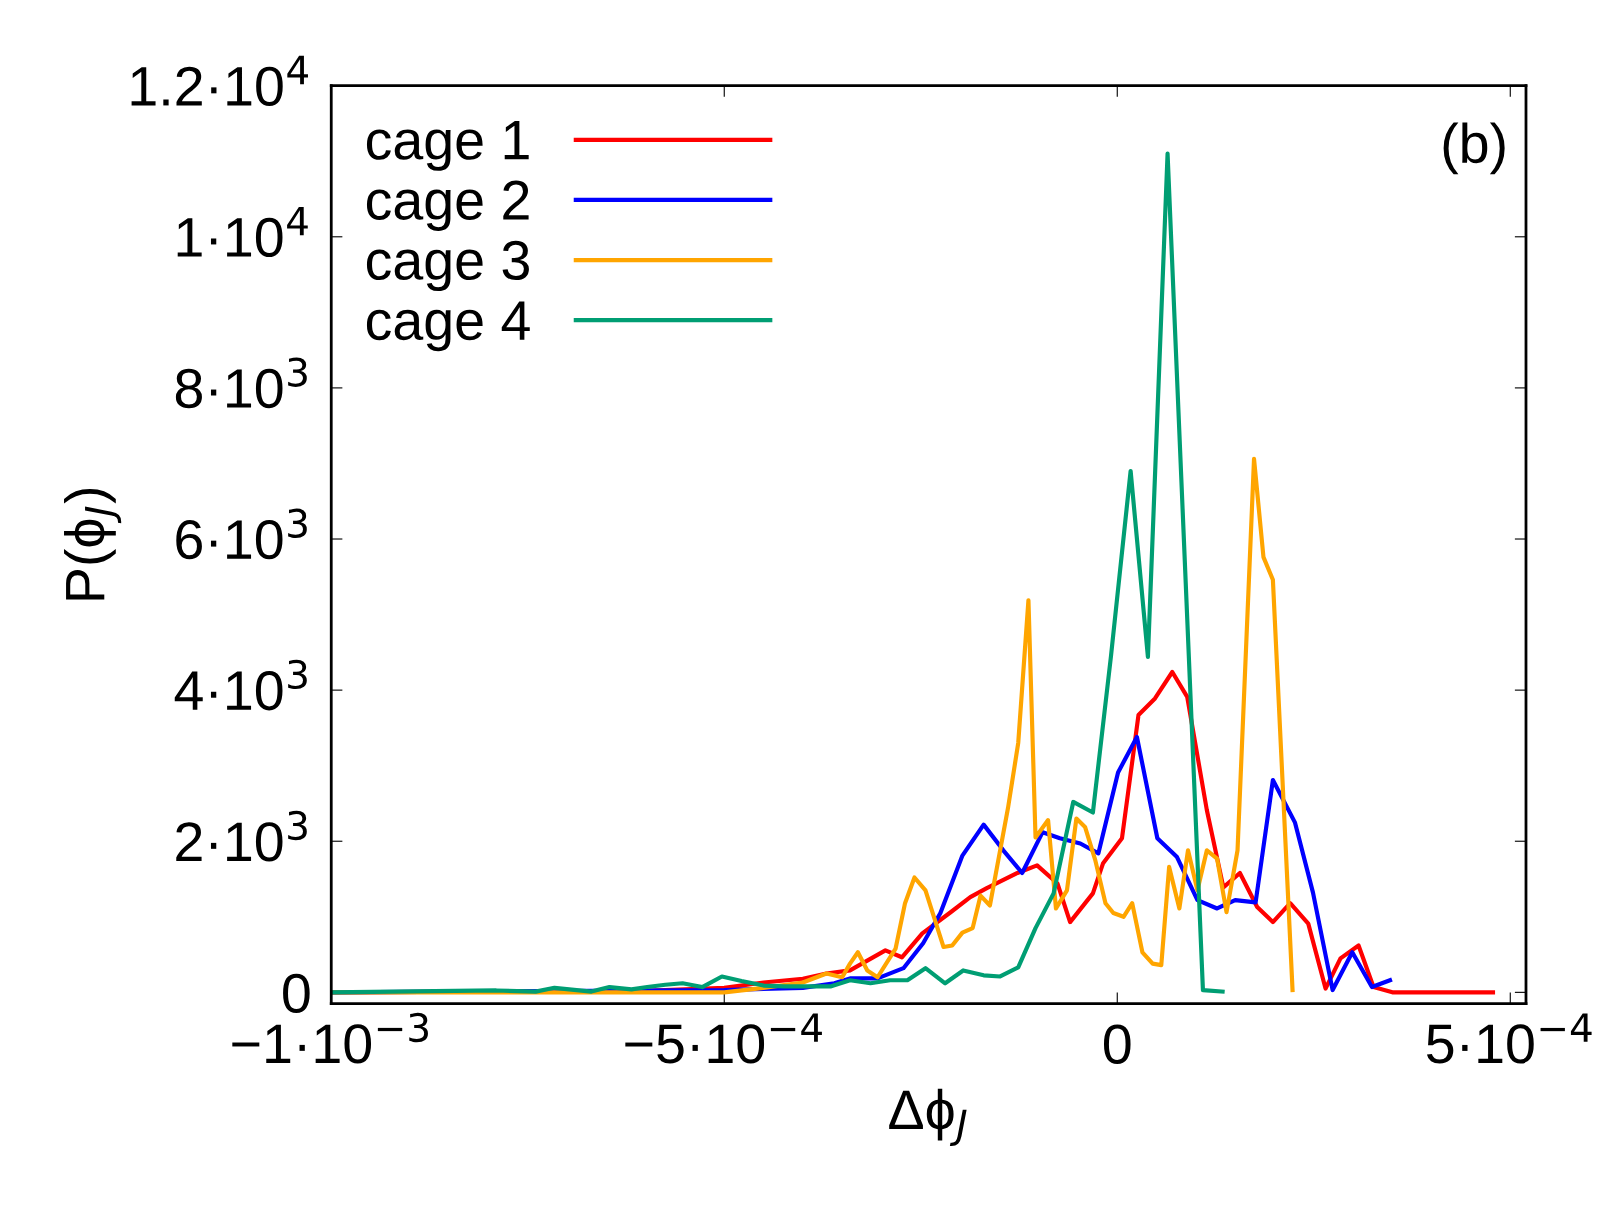 The width and height of the screenshot is (1608, 1224). I want to click on y-tick-label: 0, so click(296, 993).